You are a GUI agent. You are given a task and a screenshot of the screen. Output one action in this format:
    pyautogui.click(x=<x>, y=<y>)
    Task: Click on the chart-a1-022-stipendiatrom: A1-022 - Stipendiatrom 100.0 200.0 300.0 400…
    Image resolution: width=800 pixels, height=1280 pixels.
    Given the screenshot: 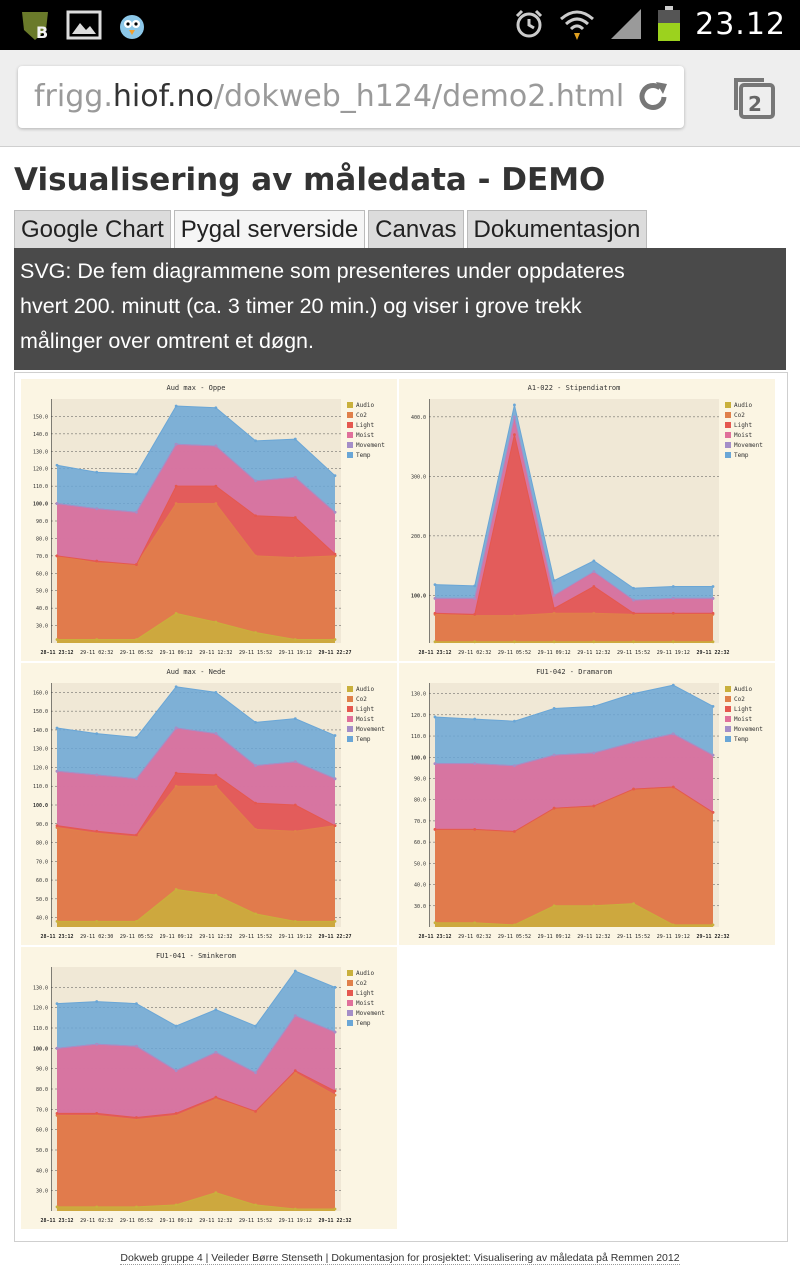 What is the action you would take?
    pyautogui.click(x=587, y=520)
    